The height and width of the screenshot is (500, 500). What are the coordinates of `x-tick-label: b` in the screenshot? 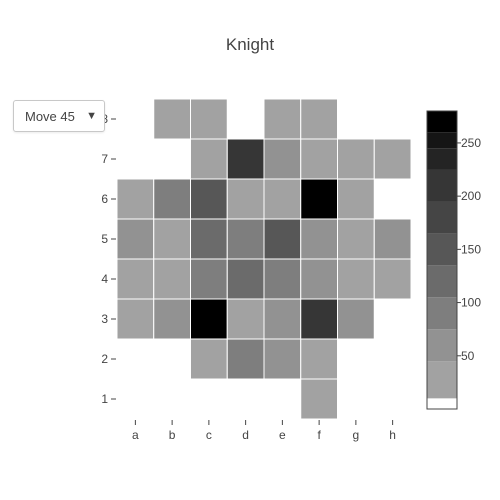 It's located at (172, 435).